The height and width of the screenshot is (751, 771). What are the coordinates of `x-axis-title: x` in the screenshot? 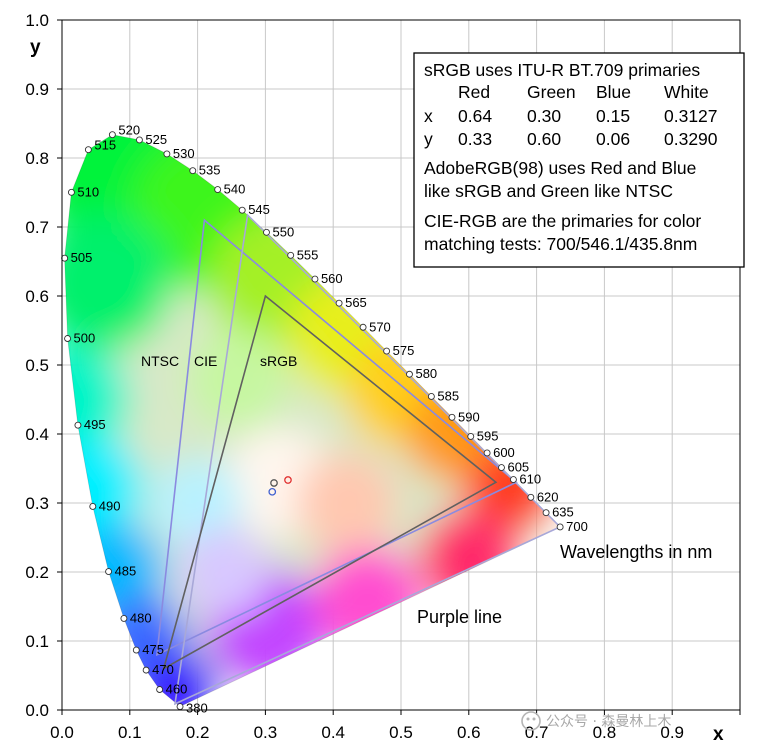 It's located at (718, 734).